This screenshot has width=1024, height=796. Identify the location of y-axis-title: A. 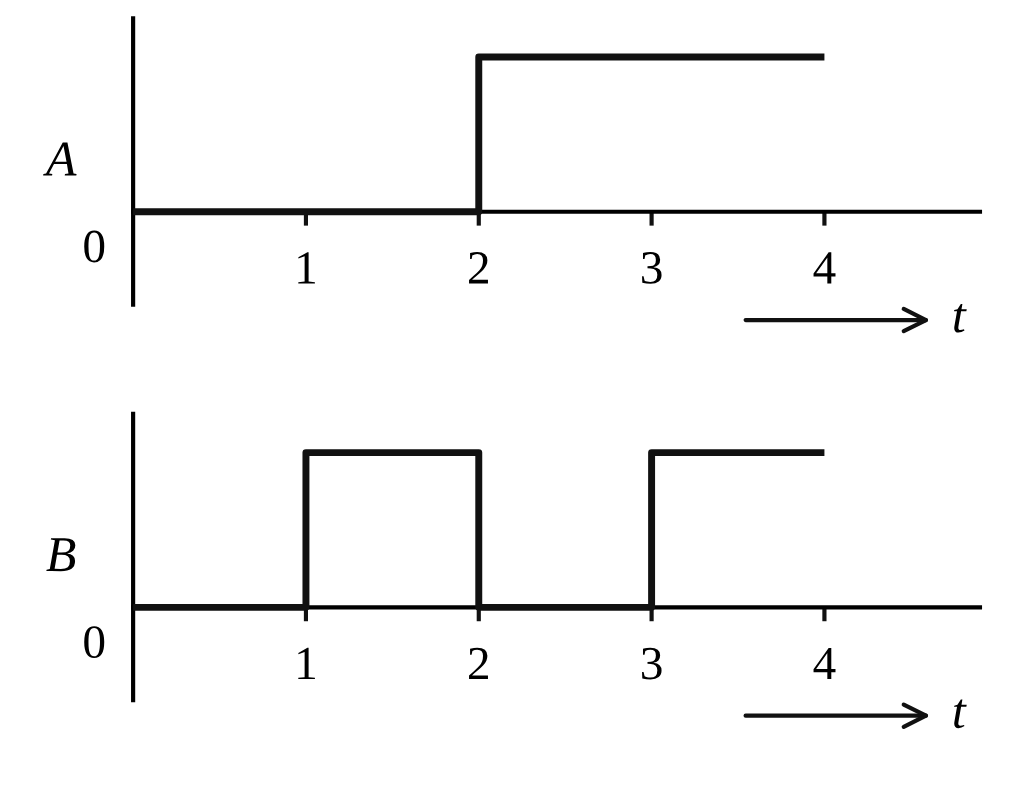
(60, 159).